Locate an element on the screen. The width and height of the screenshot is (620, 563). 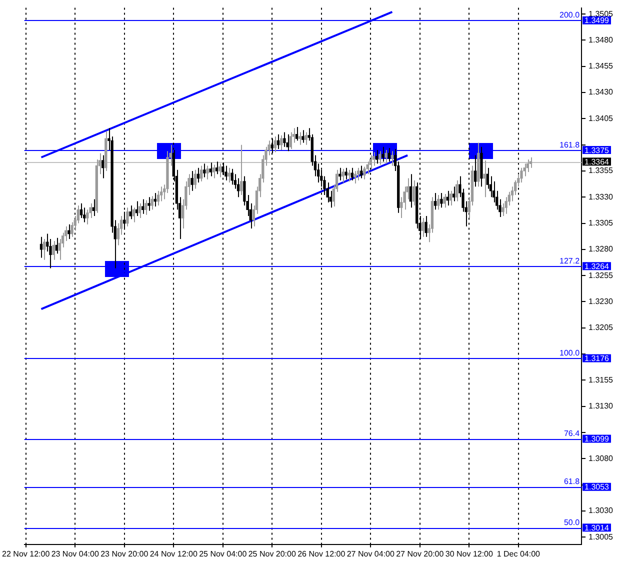
ref-line-label: 1.3176 is located at coordinates (597, 358).